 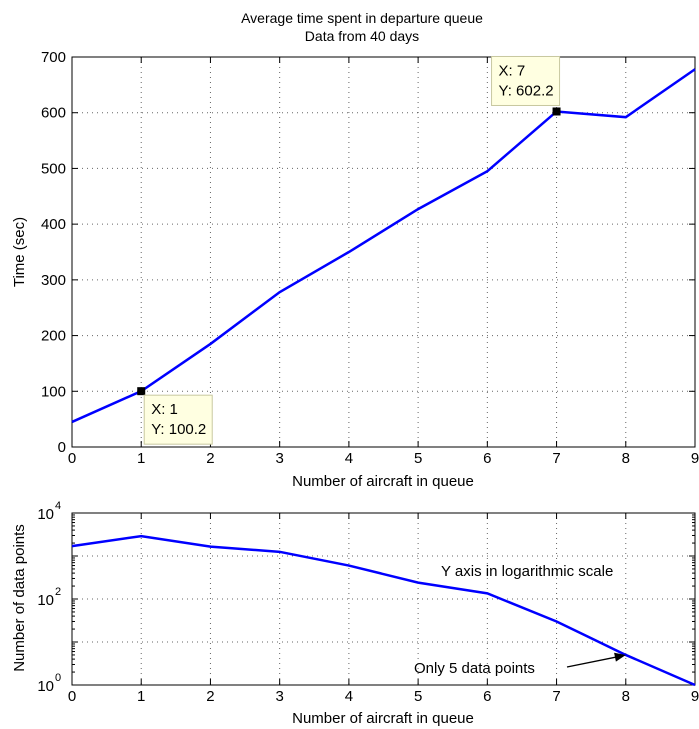 I want to click on datatip-box: X: 1 Y: 100.2, so click(x=178, y=419).